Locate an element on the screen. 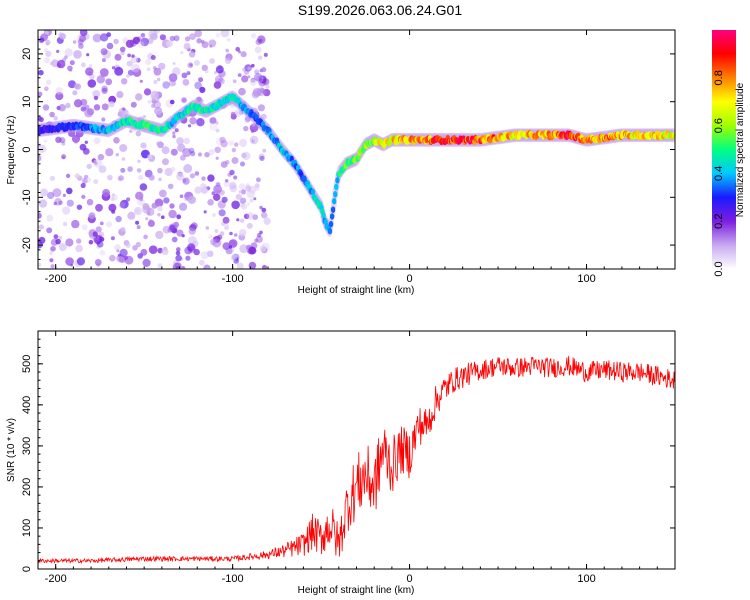  y-tick-label: 10 is located at coordinates (27, 102).